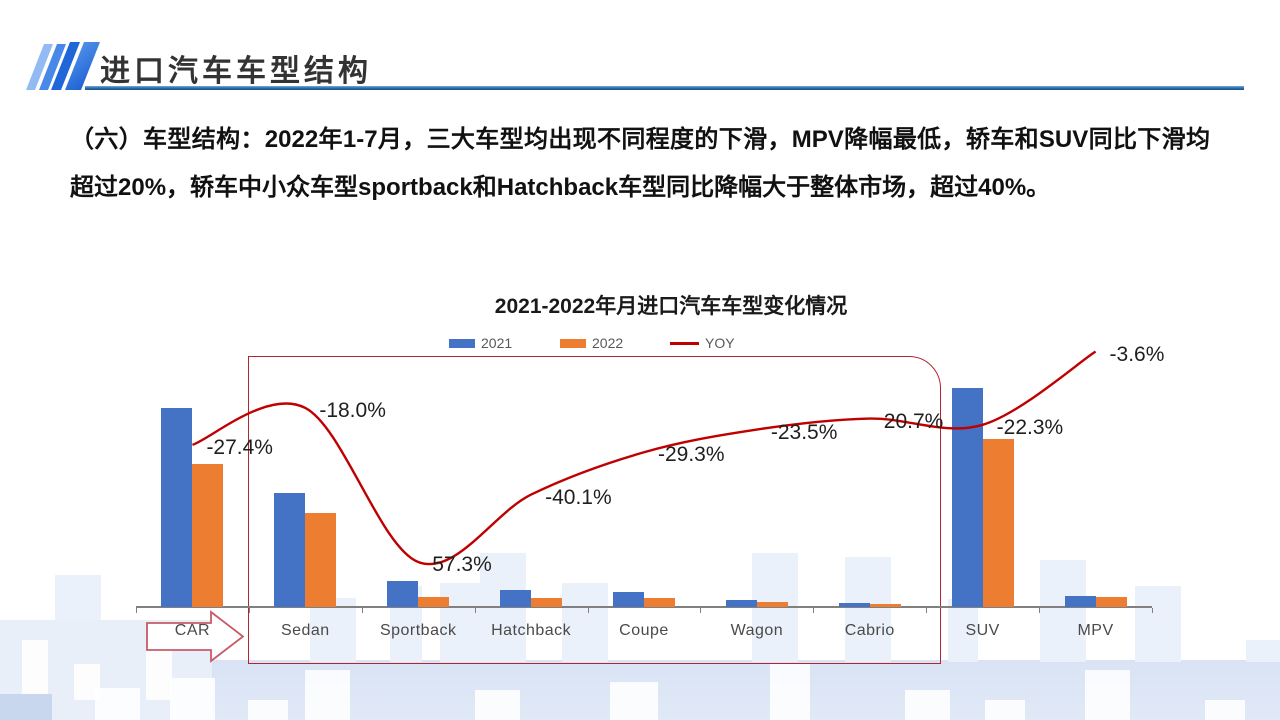 The width and height of the screenshot is (1280, 720). I want to click on bar-2022-wagon, so click(772, 604).